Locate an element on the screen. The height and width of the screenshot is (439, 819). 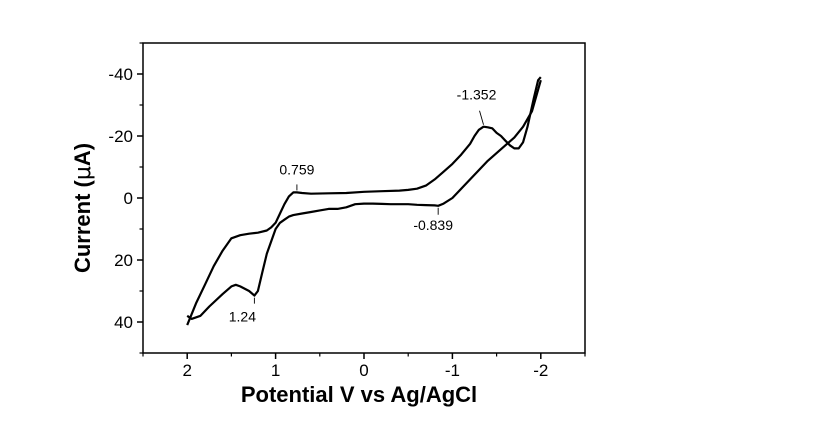
peak-annotation-label: 0.759 is located at coordinates (296, 169).